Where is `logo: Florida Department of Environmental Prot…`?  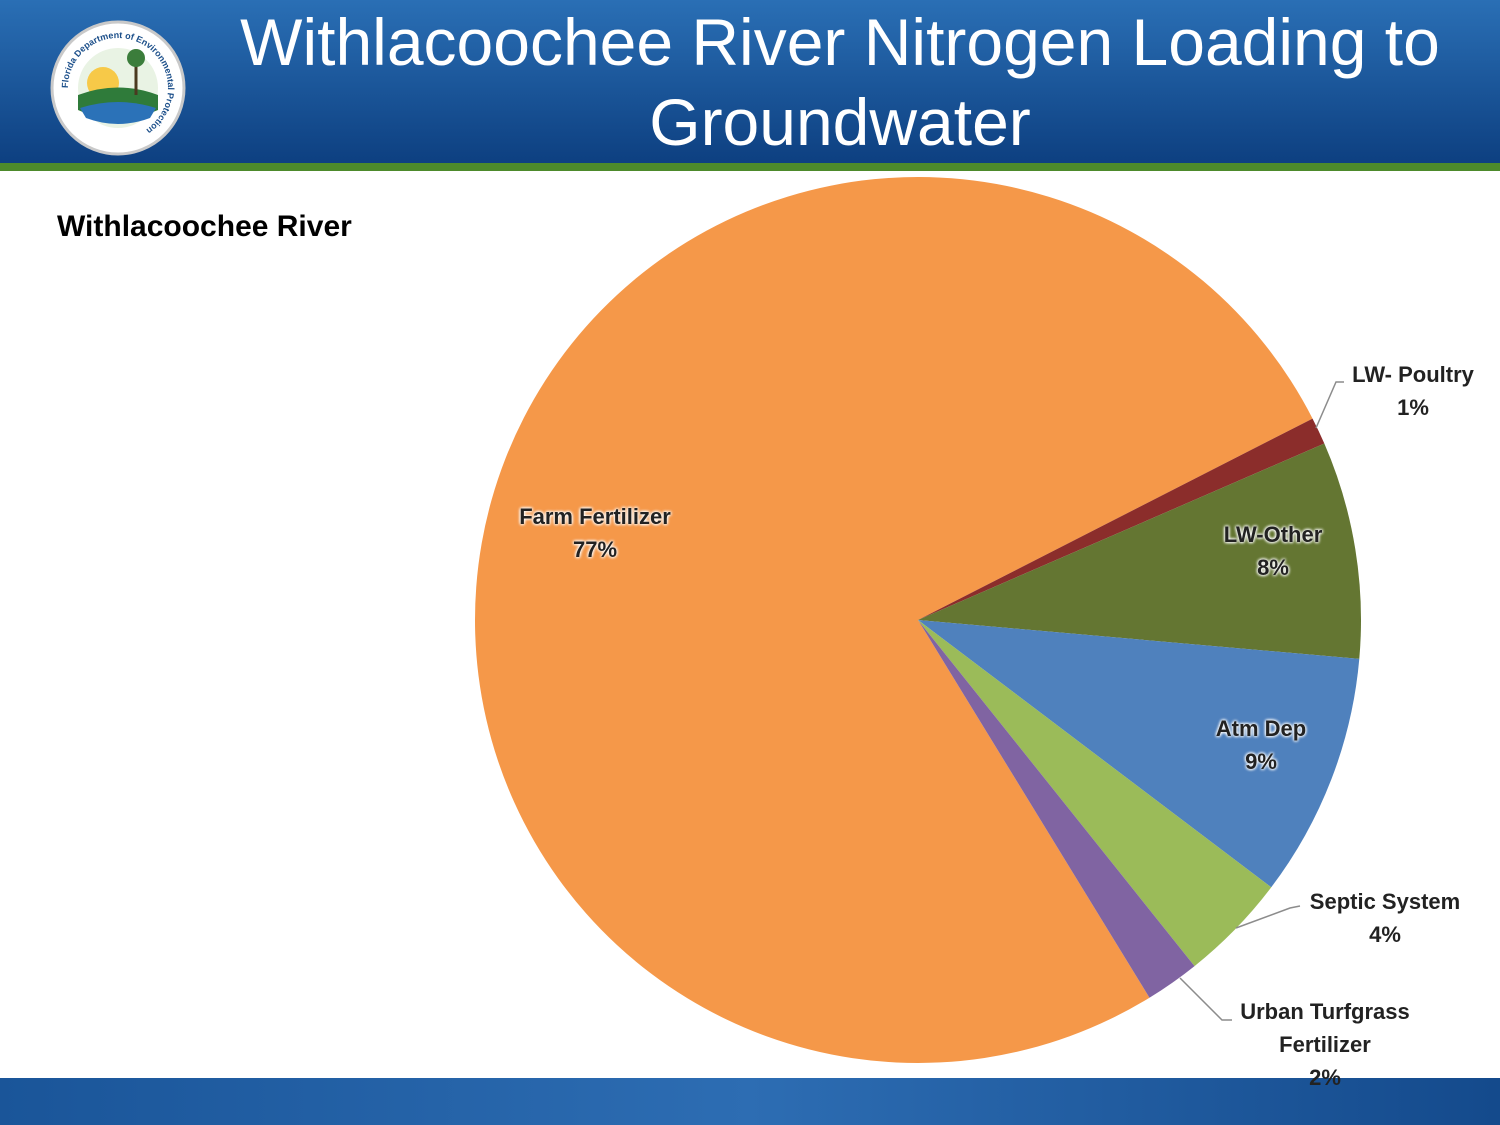 logo: Florida Department of Environmental Prot… is located at coordinates (118, 88).